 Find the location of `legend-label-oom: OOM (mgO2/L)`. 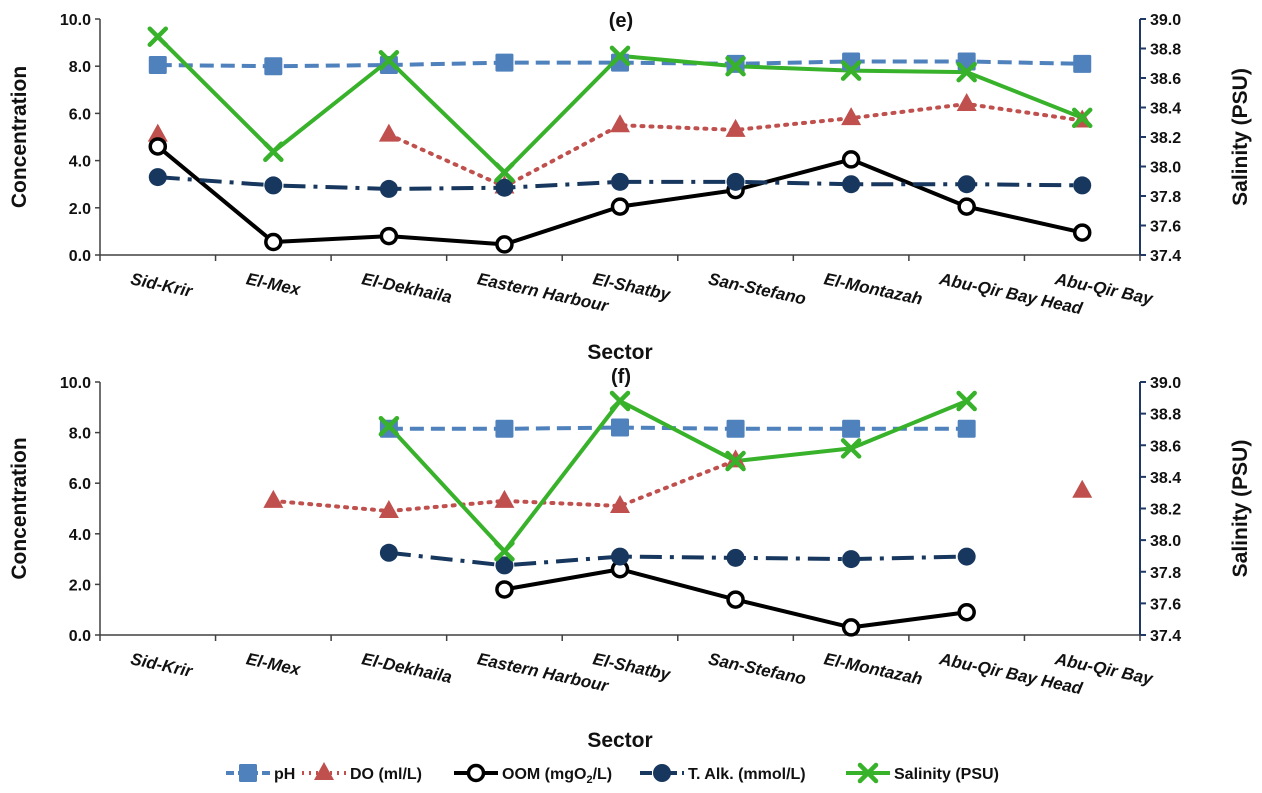

legend-label-oom: OOM (mgO2/L) is located at coordinates (557, 776).